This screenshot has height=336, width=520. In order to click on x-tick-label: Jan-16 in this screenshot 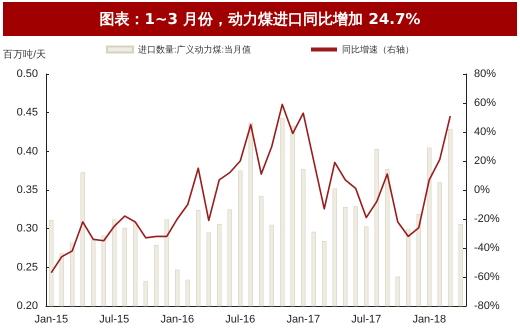, I will do `click(177, 320)`.